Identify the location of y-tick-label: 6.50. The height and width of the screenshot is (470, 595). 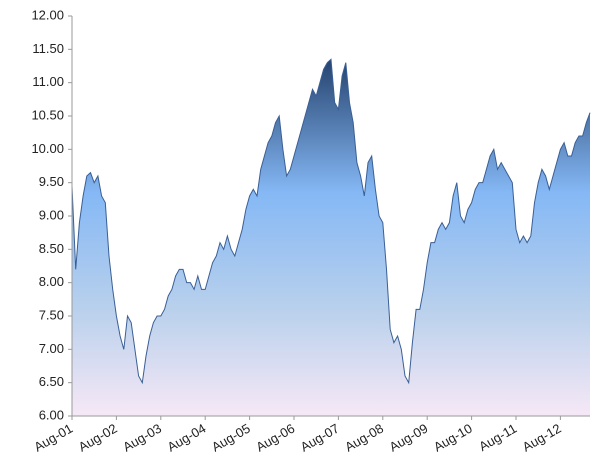
(51, 381).